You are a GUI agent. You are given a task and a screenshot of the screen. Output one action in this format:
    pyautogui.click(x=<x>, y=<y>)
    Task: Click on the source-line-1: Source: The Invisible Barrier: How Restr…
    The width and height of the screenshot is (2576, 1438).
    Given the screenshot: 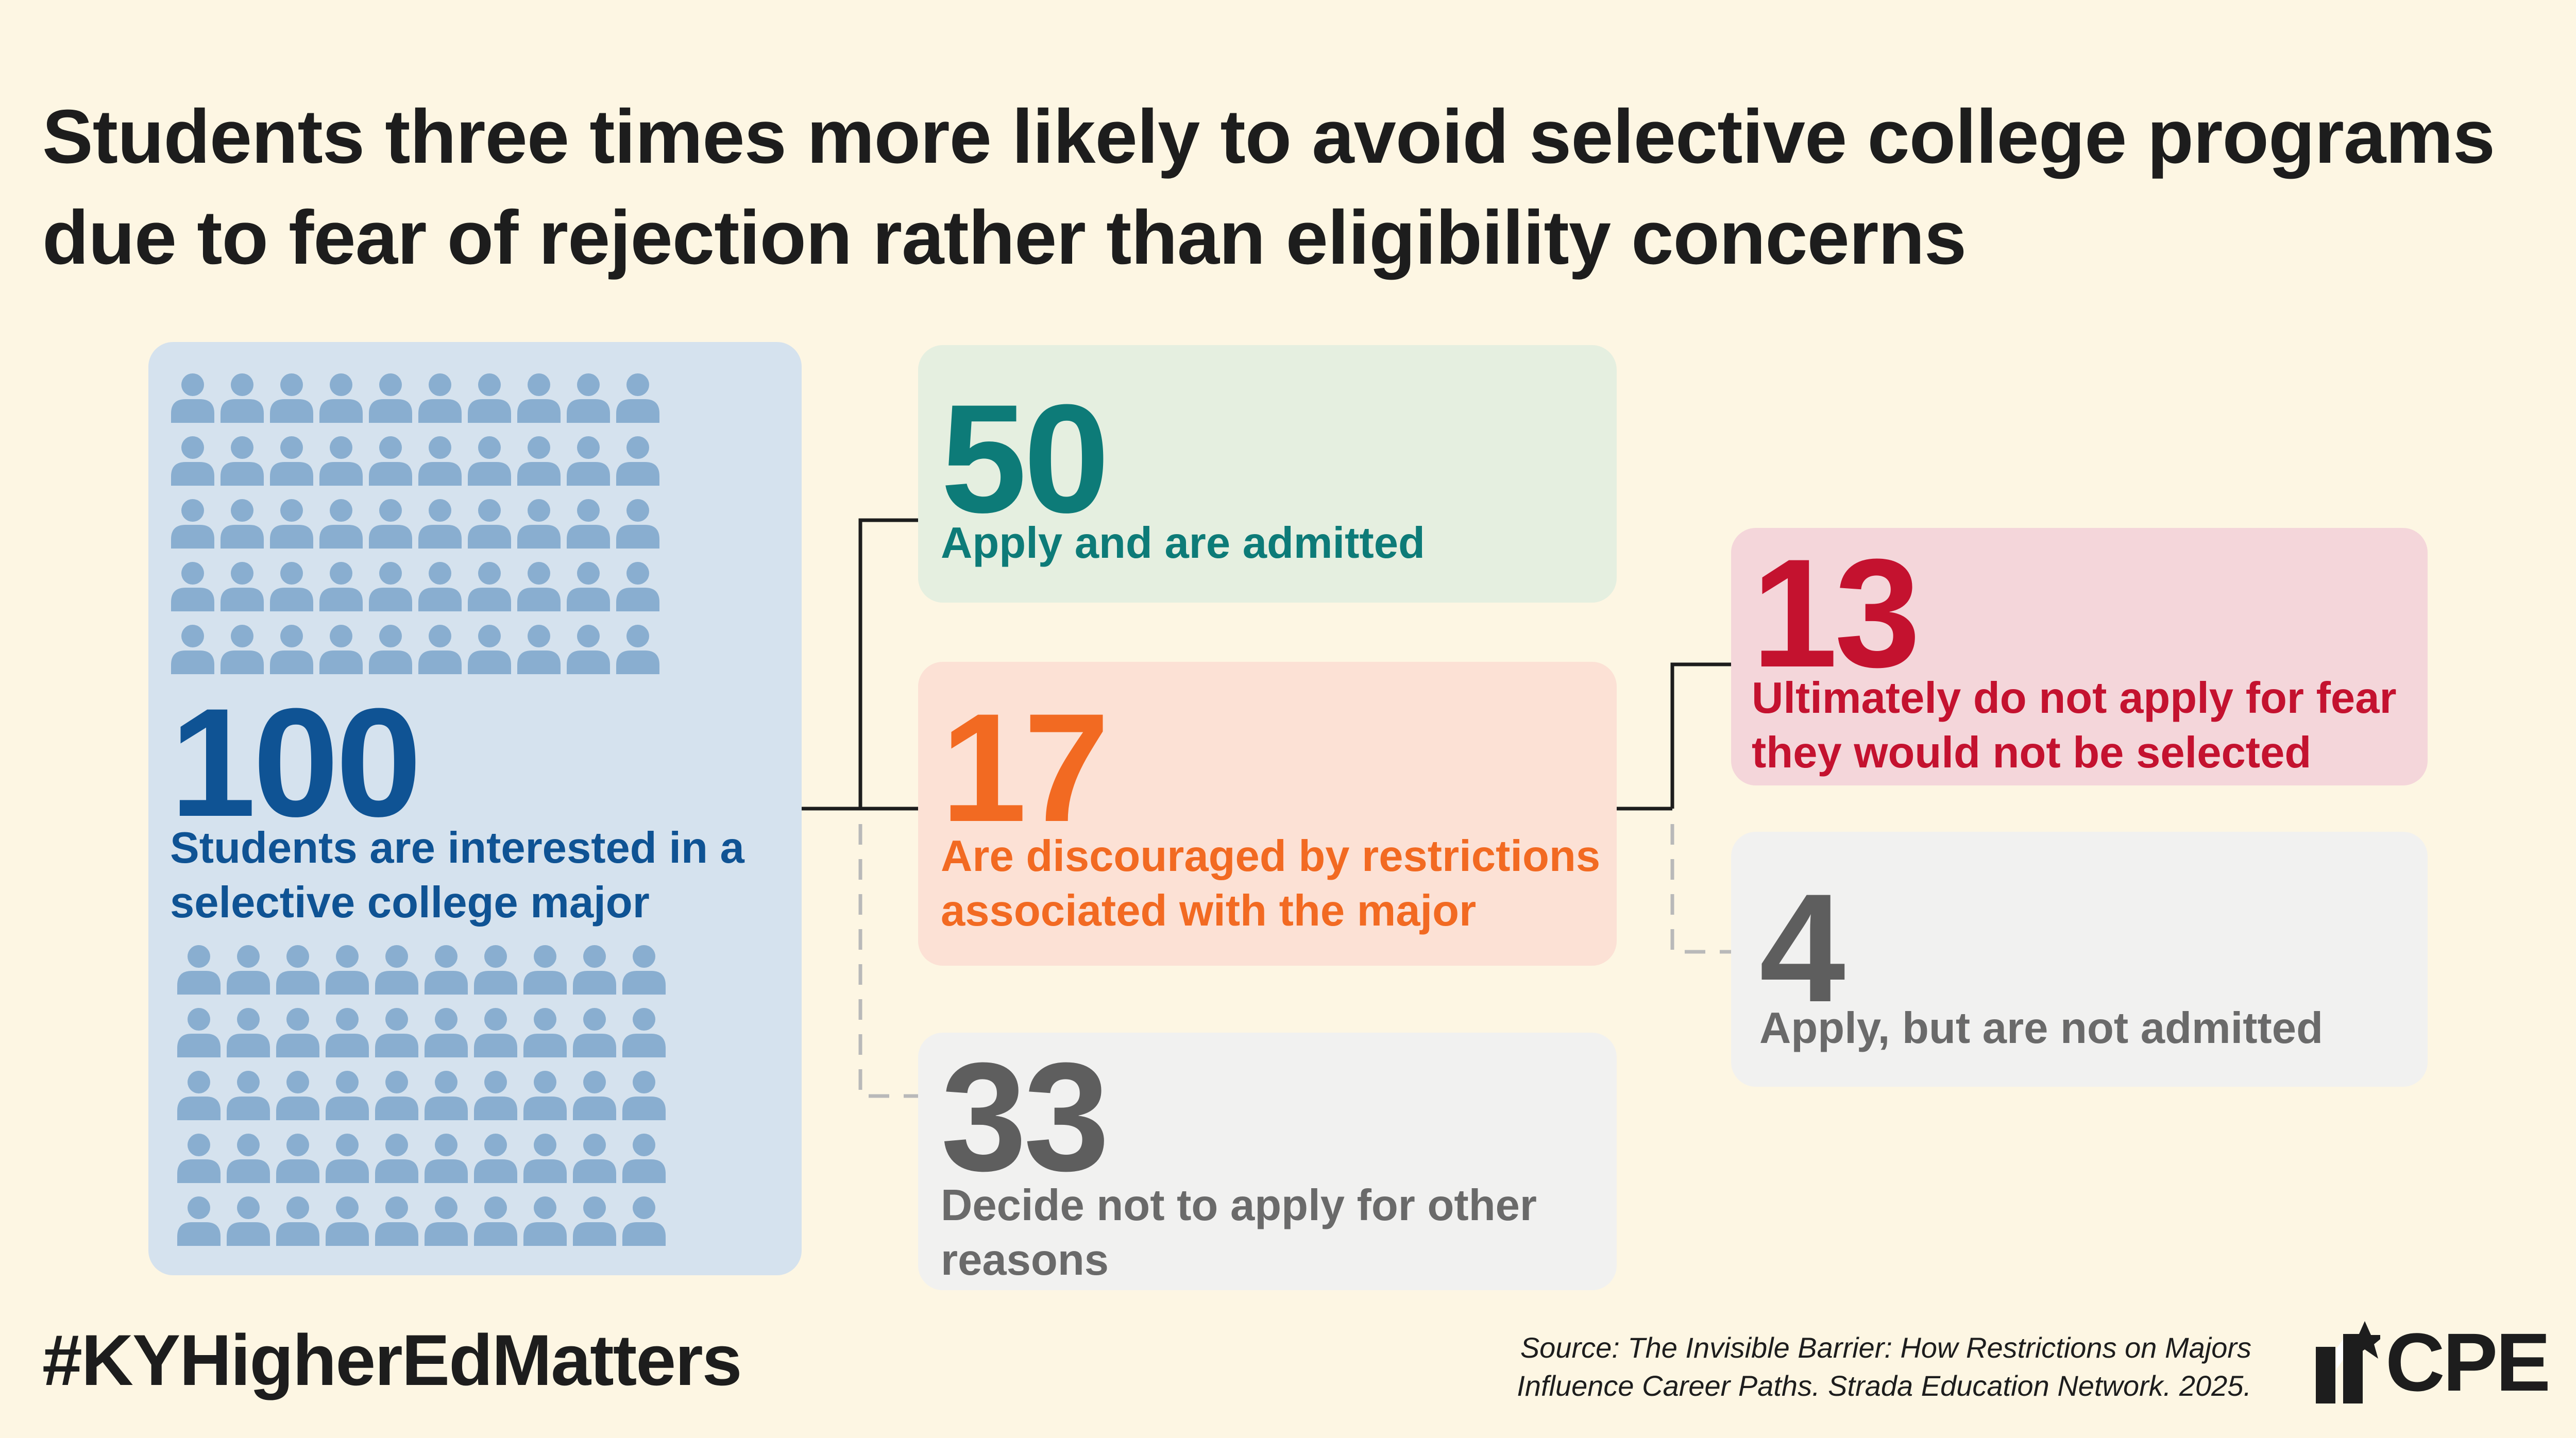 What is the action you would take?
    pyautogui.click(x=1885, y=1347)
    